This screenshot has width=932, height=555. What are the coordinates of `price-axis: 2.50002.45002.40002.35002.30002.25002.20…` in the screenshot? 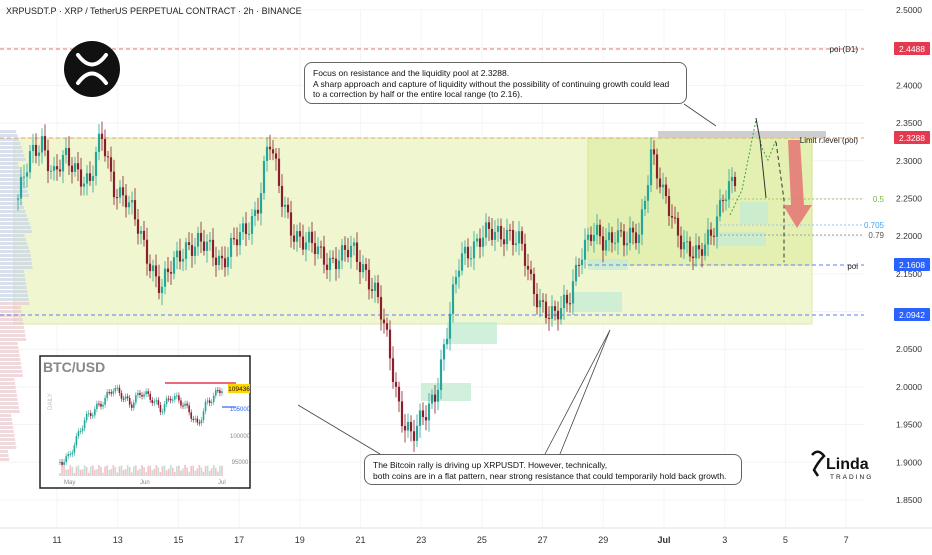 It's located at (909, 255).